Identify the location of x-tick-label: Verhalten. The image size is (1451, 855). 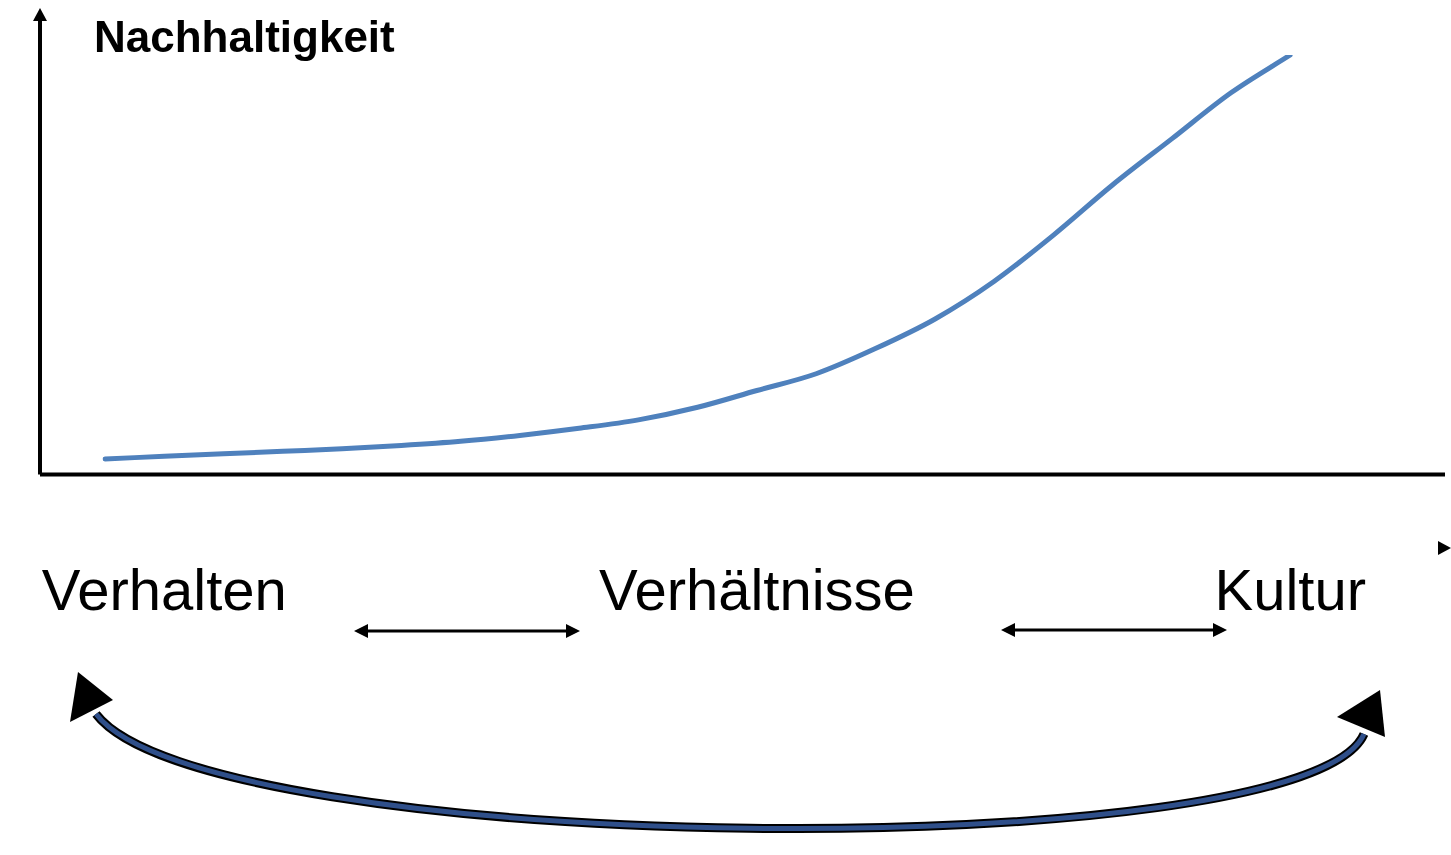
(164, 590).